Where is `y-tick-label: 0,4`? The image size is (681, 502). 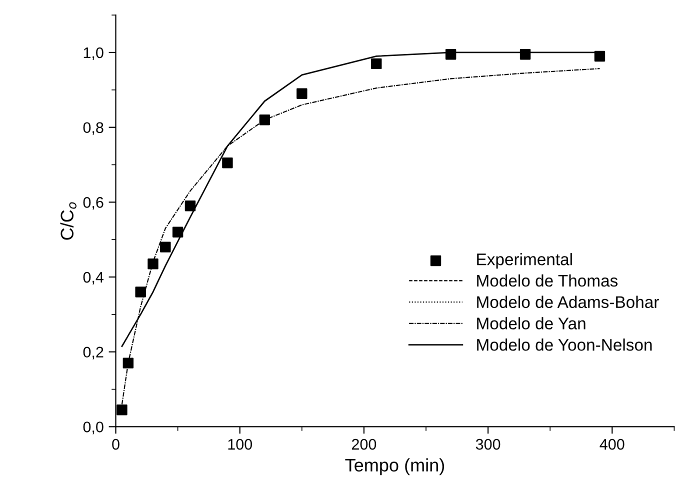 y-tick-label: 0,4 is located at coordinates (93, 278).